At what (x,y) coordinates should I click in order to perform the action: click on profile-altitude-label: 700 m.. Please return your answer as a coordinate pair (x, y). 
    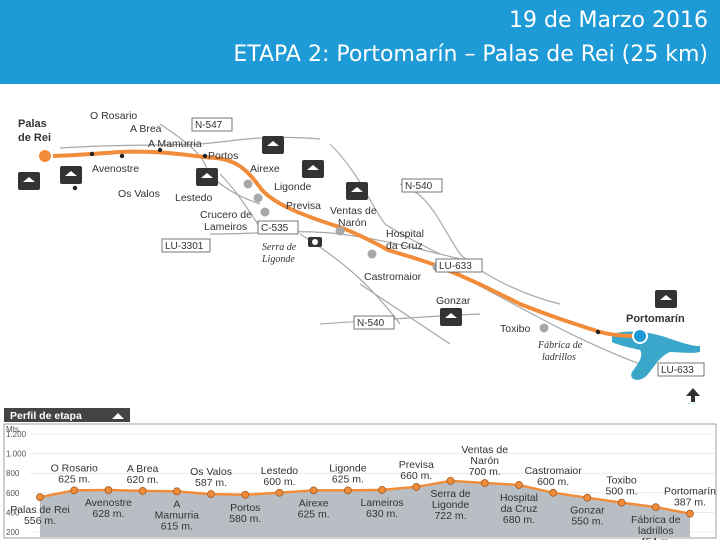
    Looking at the image, I should click on (485, 472).